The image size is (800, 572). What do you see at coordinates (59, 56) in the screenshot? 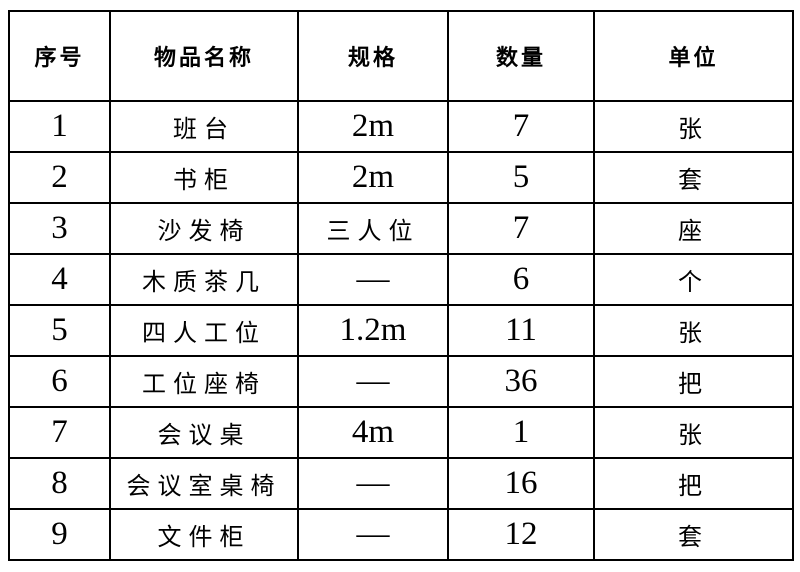
I see `column-header-serial-number: 序号` at bounding box center [59, 56].